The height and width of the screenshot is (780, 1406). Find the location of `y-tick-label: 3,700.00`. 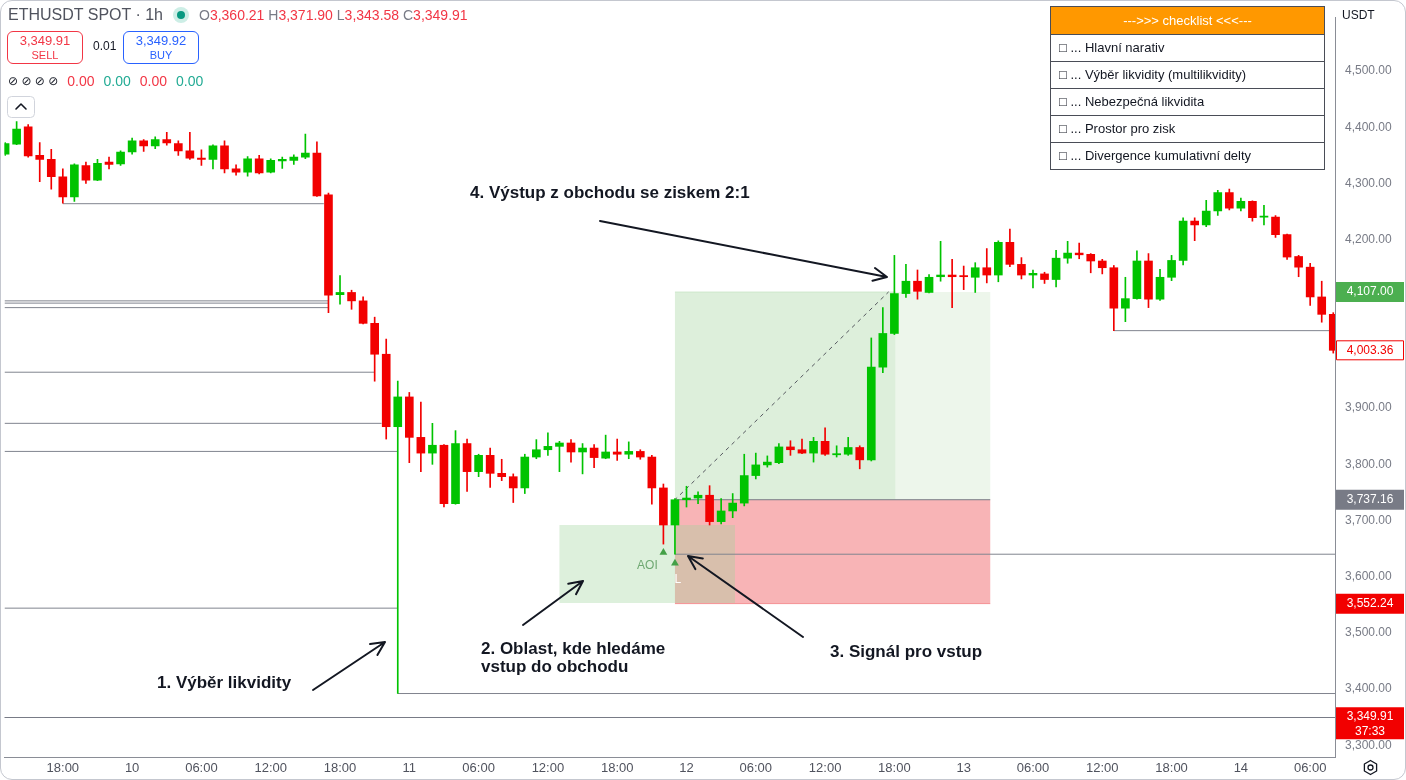

y-tick-label: 3,700.00 is located at coordinates (1369, 519).